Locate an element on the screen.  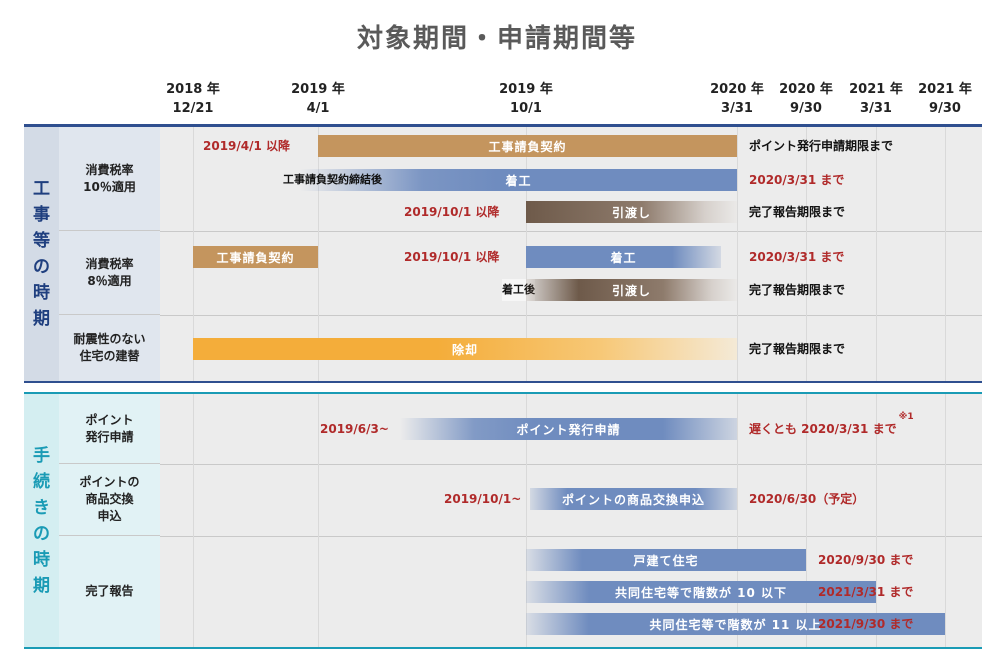
note-handover-until: 完了報告期限まで is located at coordinates (797, 212).